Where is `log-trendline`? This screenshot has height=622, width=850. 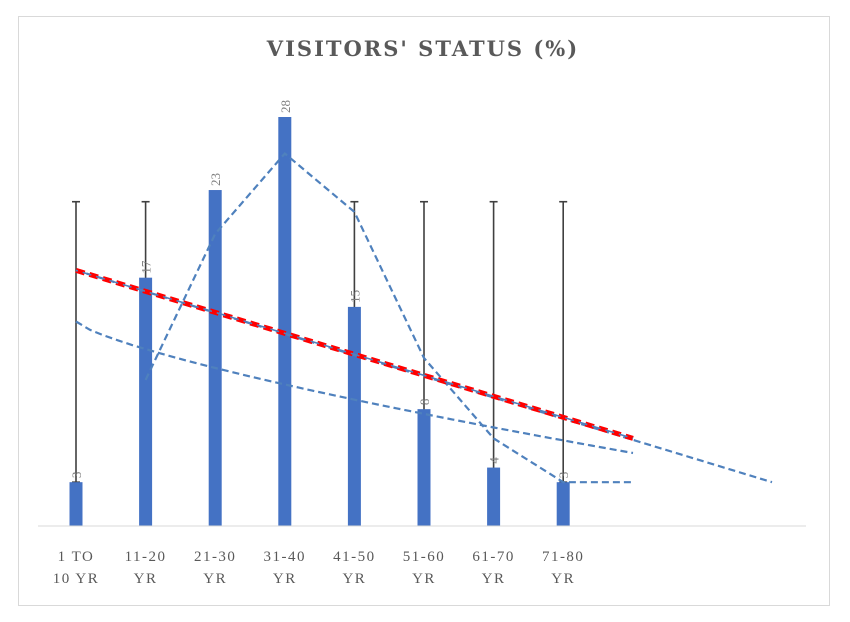
log-trendline is located at coordinates (354, 387).